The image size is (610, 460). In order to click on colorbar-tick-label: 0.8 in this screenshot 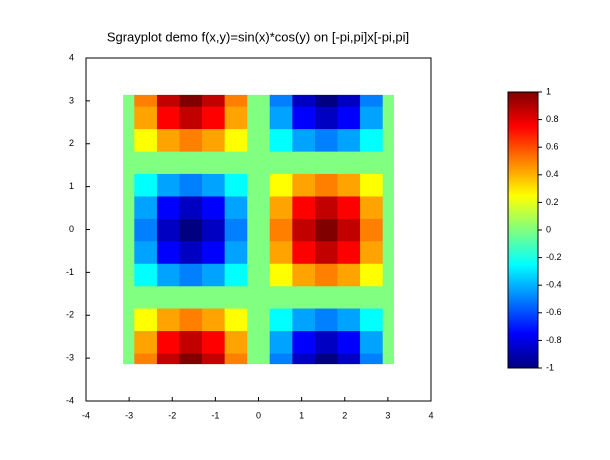, I will do `click(552, 119)`.